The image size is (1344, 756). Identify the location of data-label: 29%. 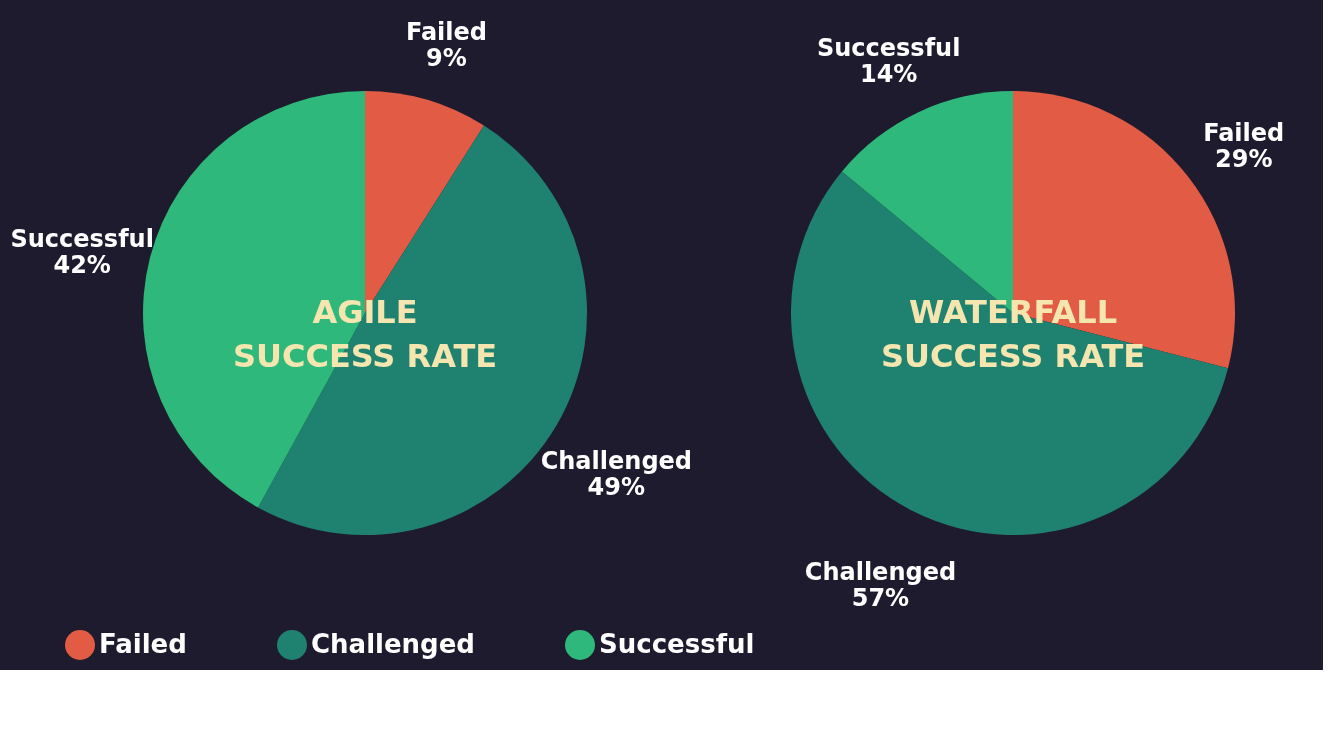
(1244, 159).